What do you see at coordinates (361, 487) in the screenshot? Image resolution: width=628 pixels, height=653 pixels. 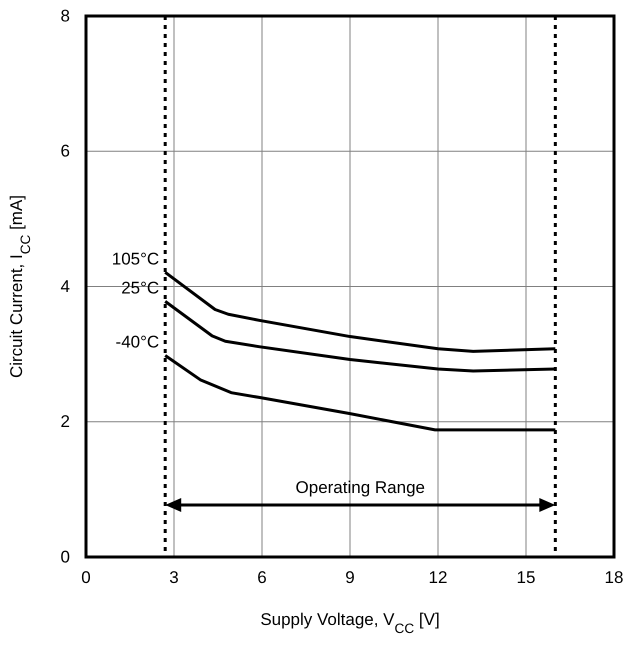 I see `annotation: Operating Range` at bounding box center [361, 487].